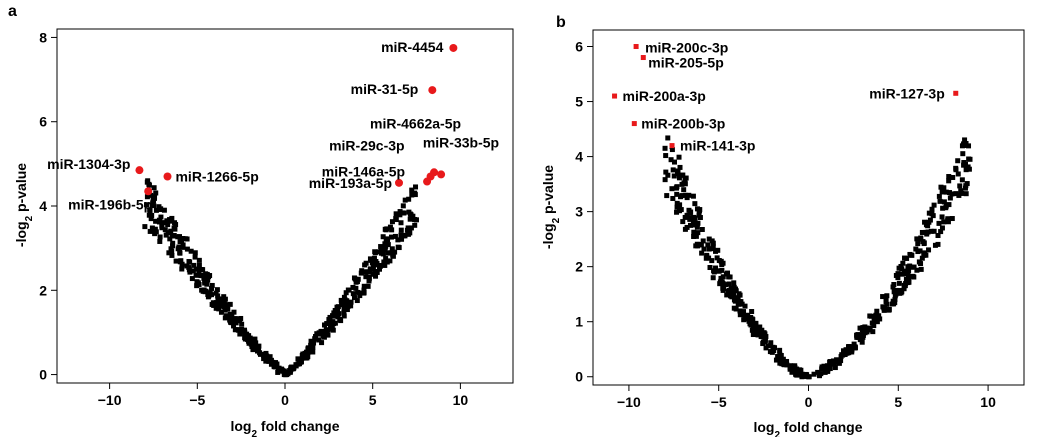  What do you see at coordinates (88, 164) in the screenshot?
I see `point-label: miR-1304-3p` at bounding box center [88, 164].